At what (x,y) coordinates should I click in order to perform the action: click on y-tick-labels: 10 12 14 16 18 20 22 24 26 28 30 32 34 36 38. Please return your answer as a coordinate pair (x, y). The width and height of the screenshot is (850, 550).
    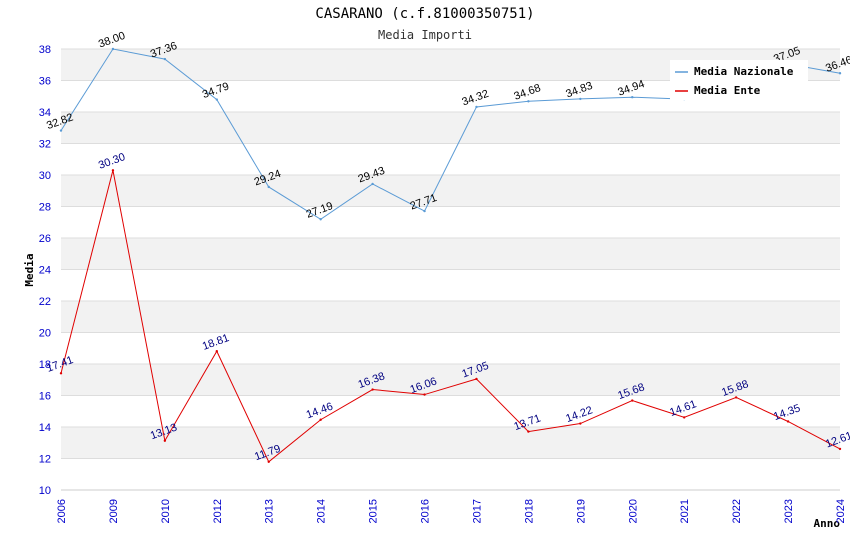
    Looking at the image, I should click on (45, 270).